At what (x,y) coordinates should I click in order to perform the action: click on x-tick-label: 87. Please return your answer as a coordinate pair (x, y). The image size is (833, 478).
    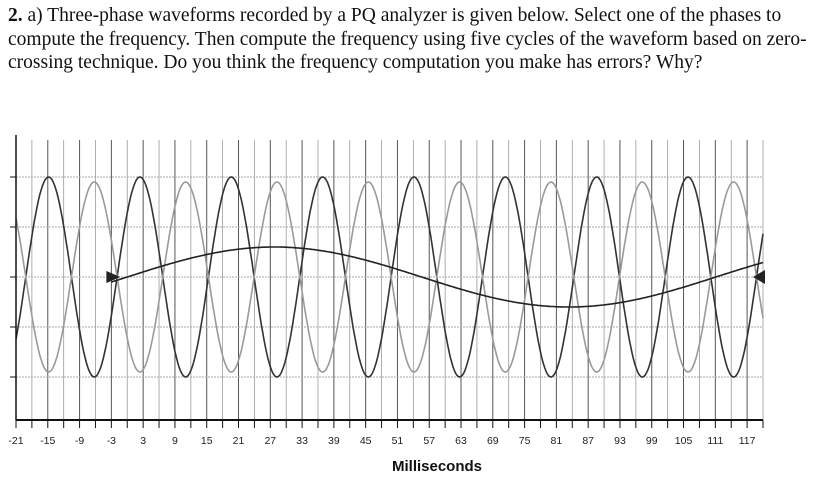
    Looking at the image, I should click on (588, 441).